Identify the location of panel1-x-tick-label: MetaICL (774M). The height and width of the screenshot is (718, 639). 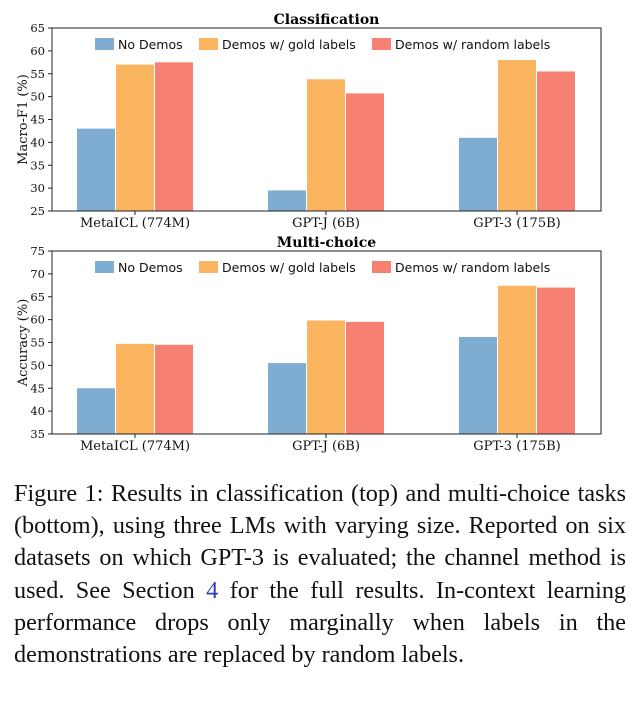
(135, 223).